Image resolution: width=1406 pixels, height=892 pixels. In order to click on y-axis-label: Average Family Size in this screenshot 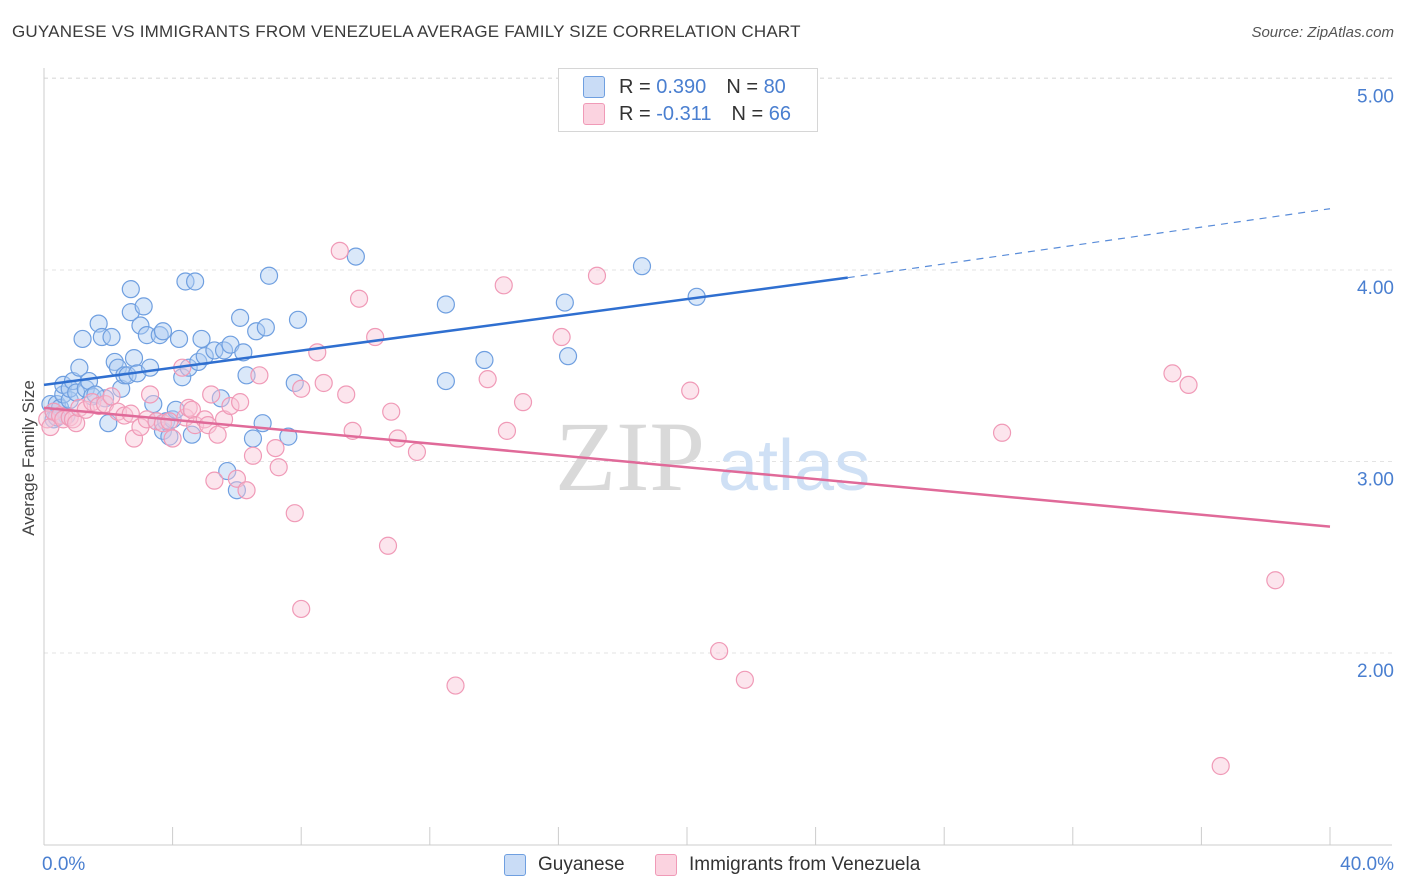, I will do `click(28, 458)`.